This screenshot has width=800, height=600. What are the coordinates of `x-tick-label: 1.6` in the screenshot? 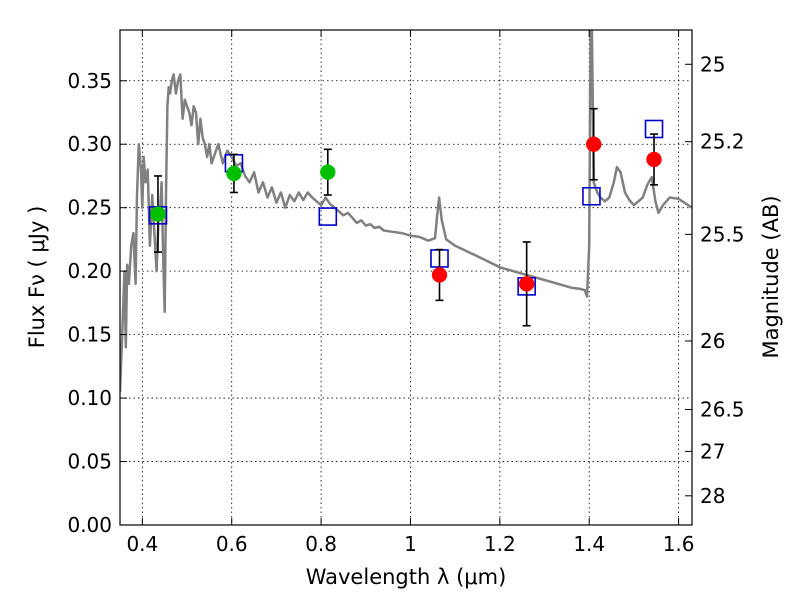 It's located at (679, 544).